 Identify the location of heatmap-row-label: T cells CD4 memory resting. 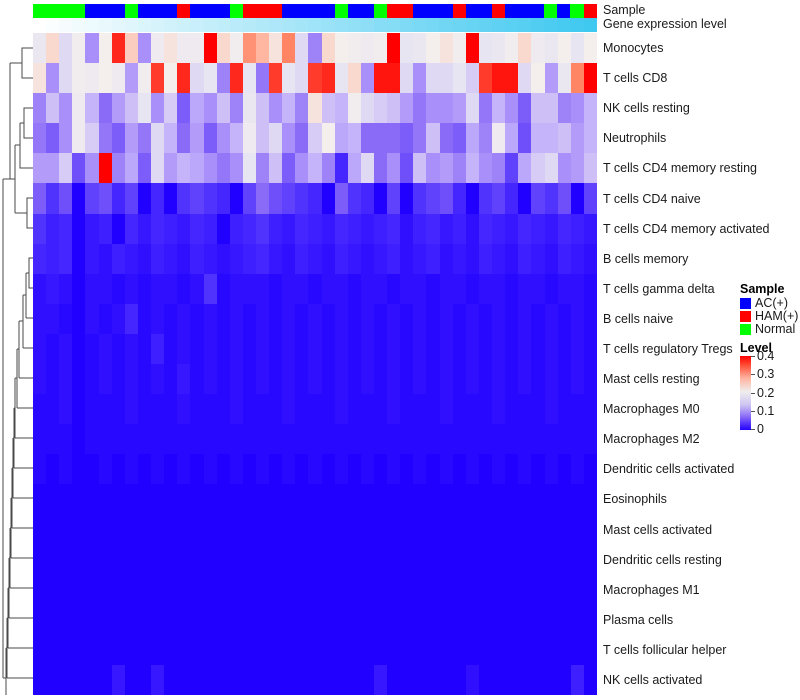
(680, 168).